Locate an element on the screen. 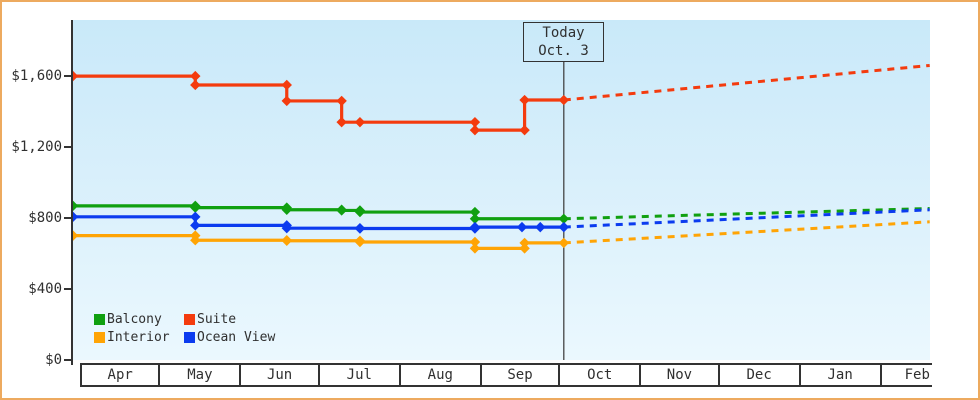  today-flag-line2: Oct. 3 is located at coordinates (563, 51).